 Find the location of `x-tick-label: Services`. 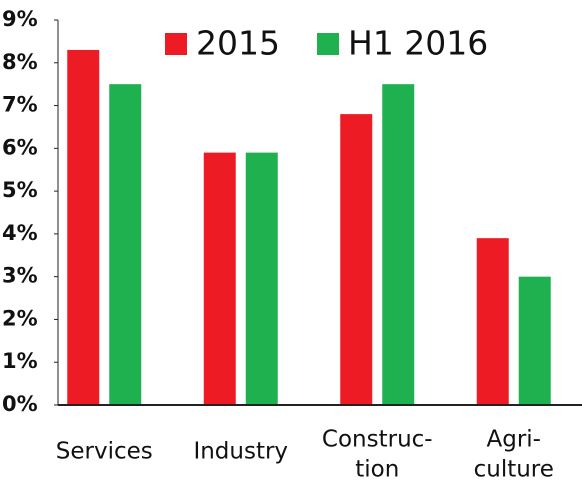

x-tick-label: Services is located at coordinates (104, 452).